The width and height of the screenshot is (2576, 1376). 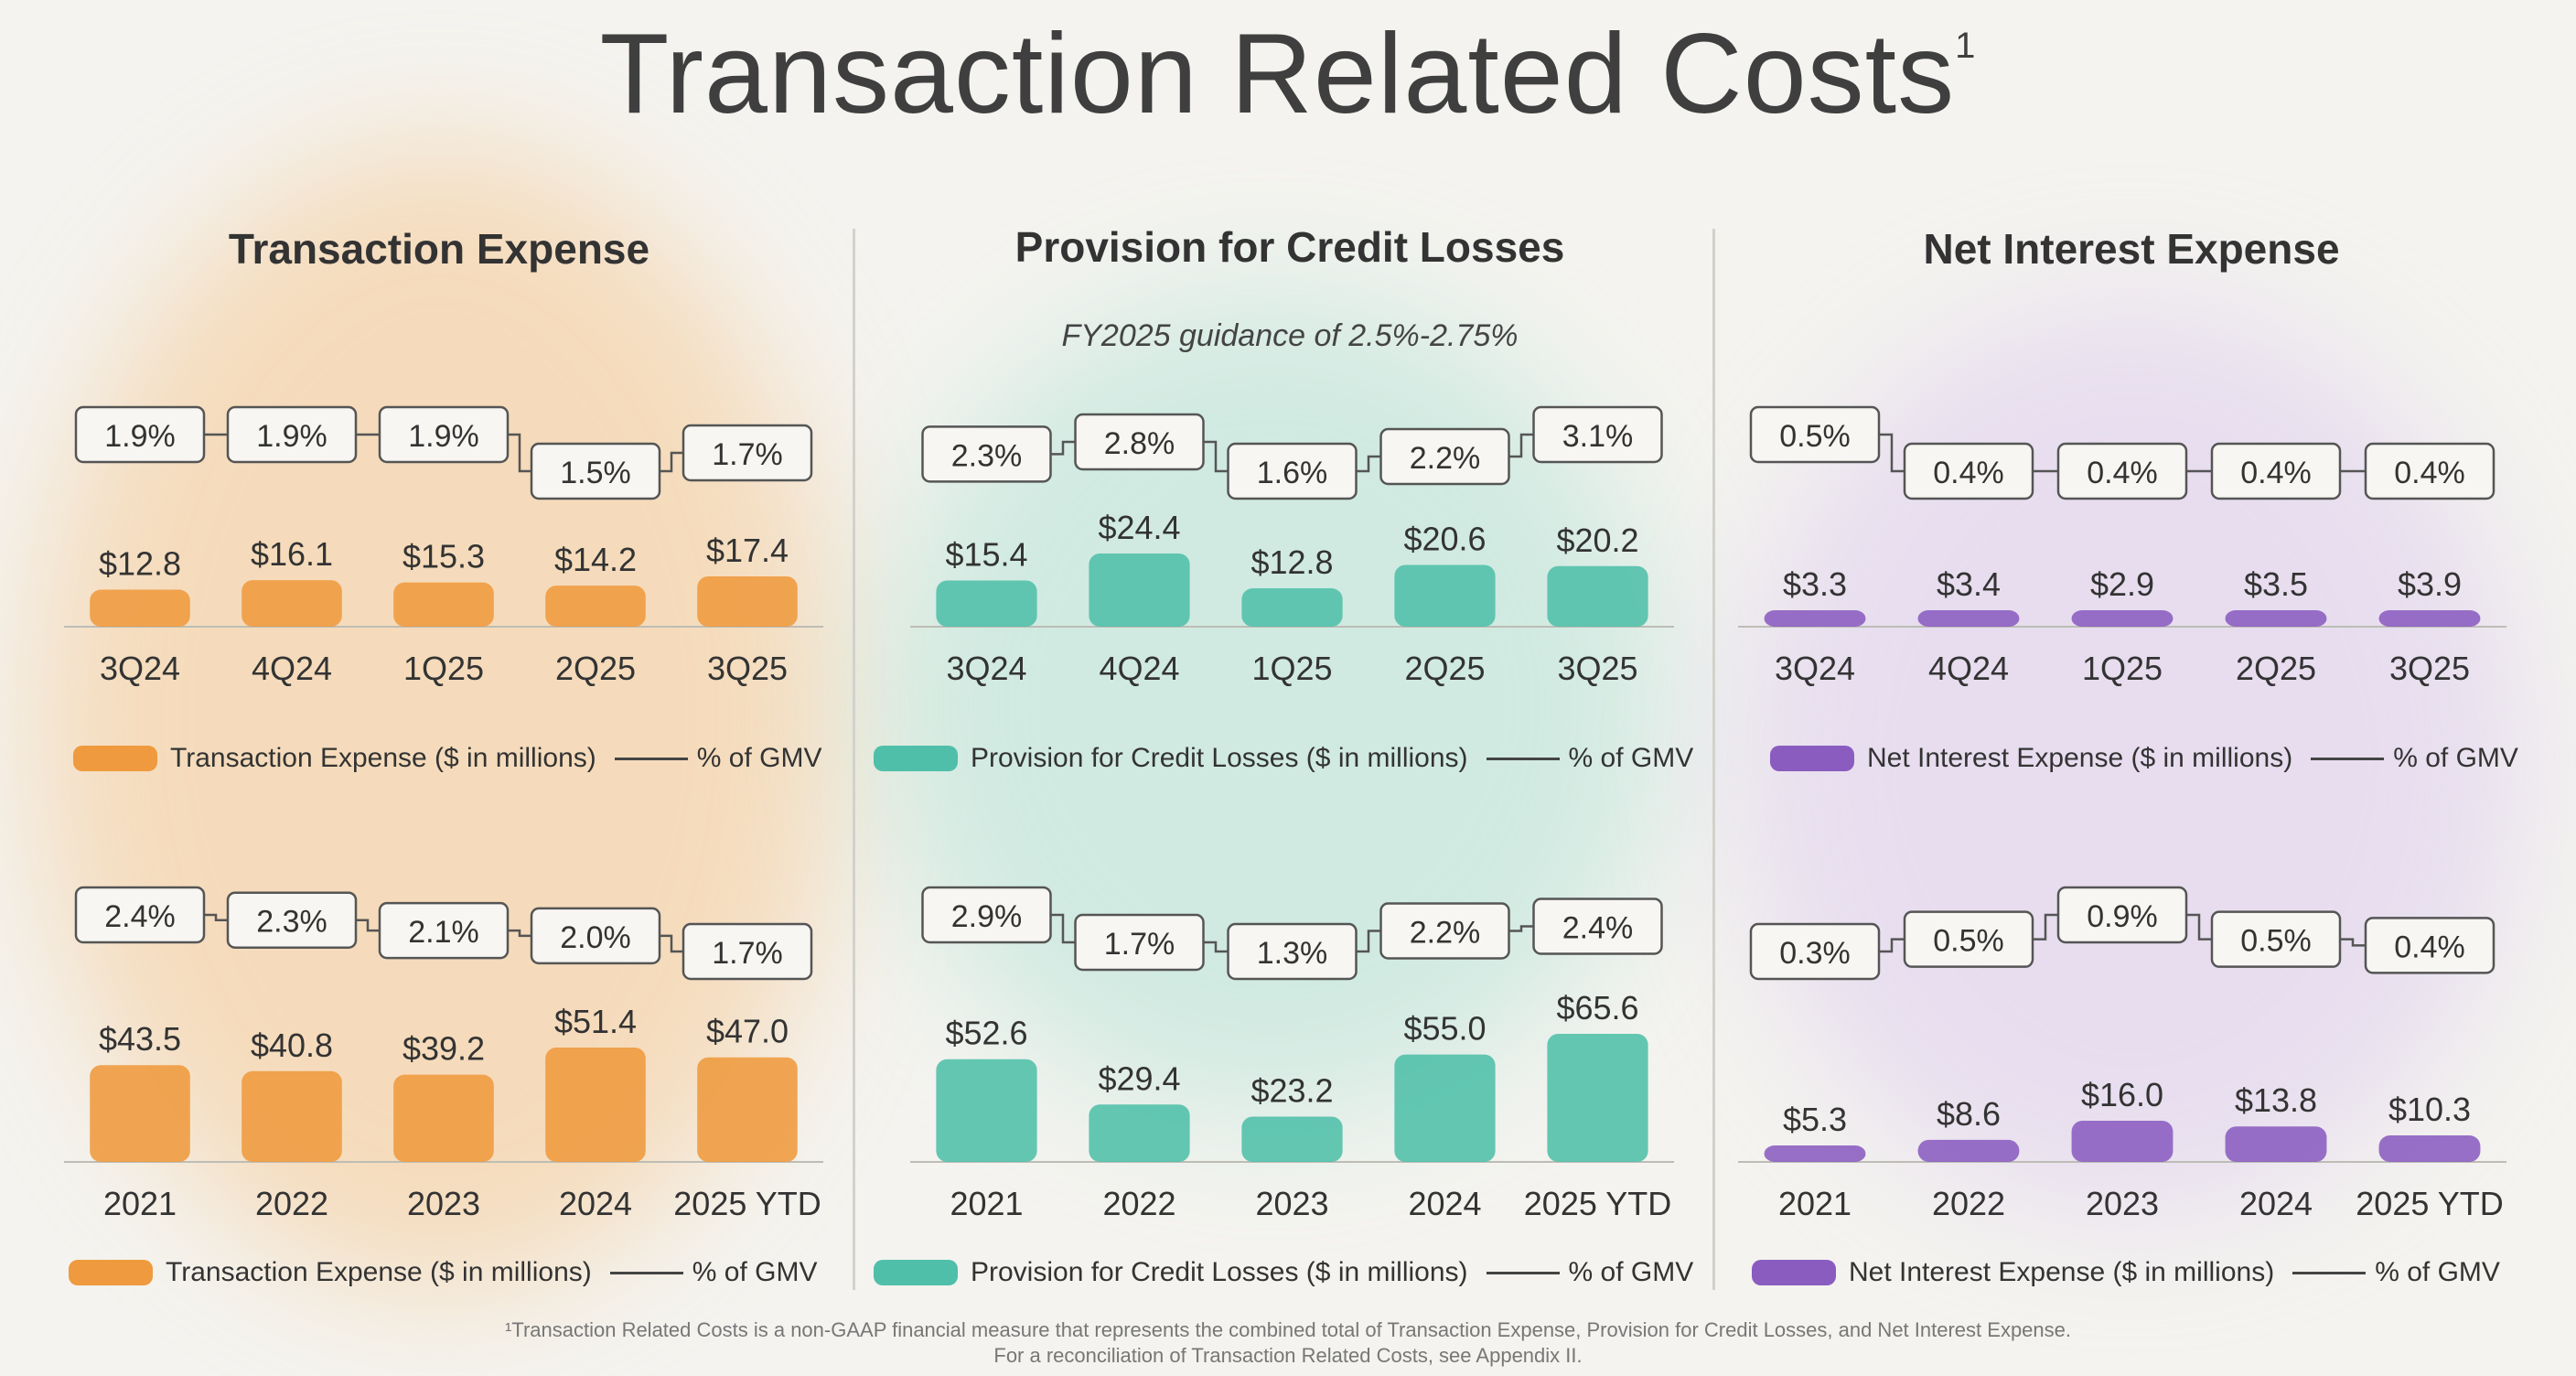 I want to click on bar-value-label: $3.9, so click(x=2430, y=584).